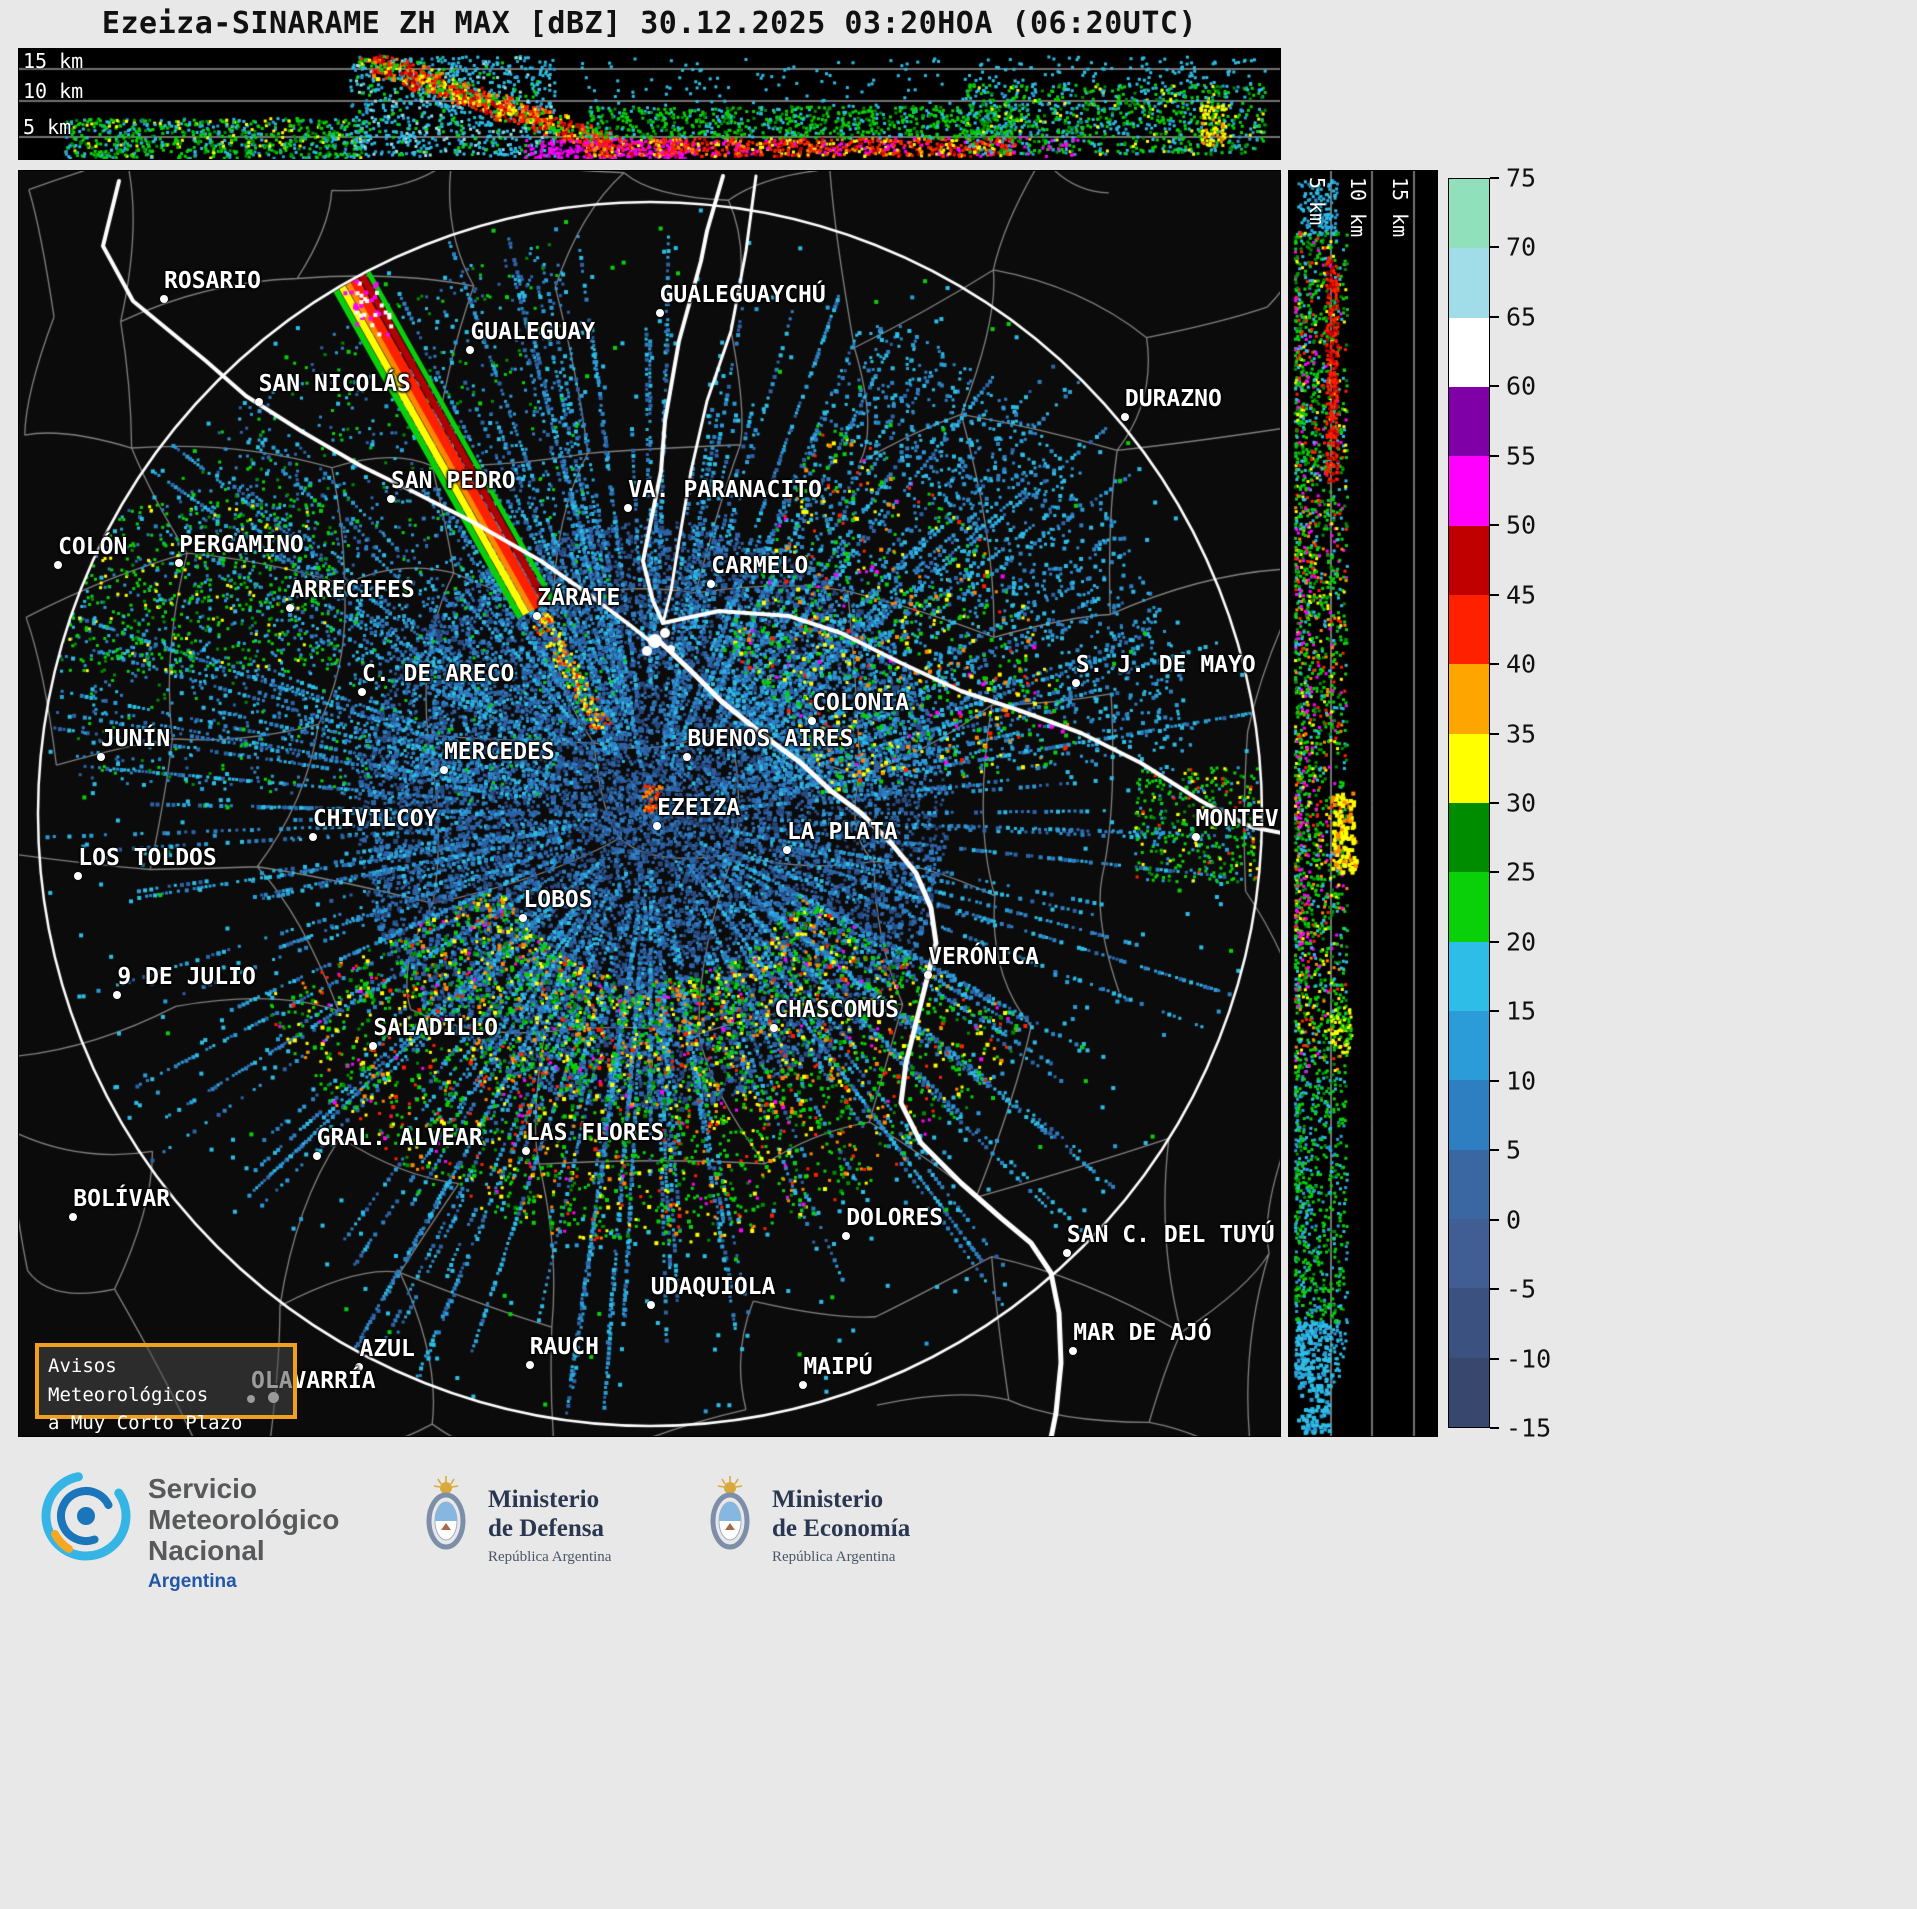  I want to click on city-label: MERCEDES, so click(497, 756).